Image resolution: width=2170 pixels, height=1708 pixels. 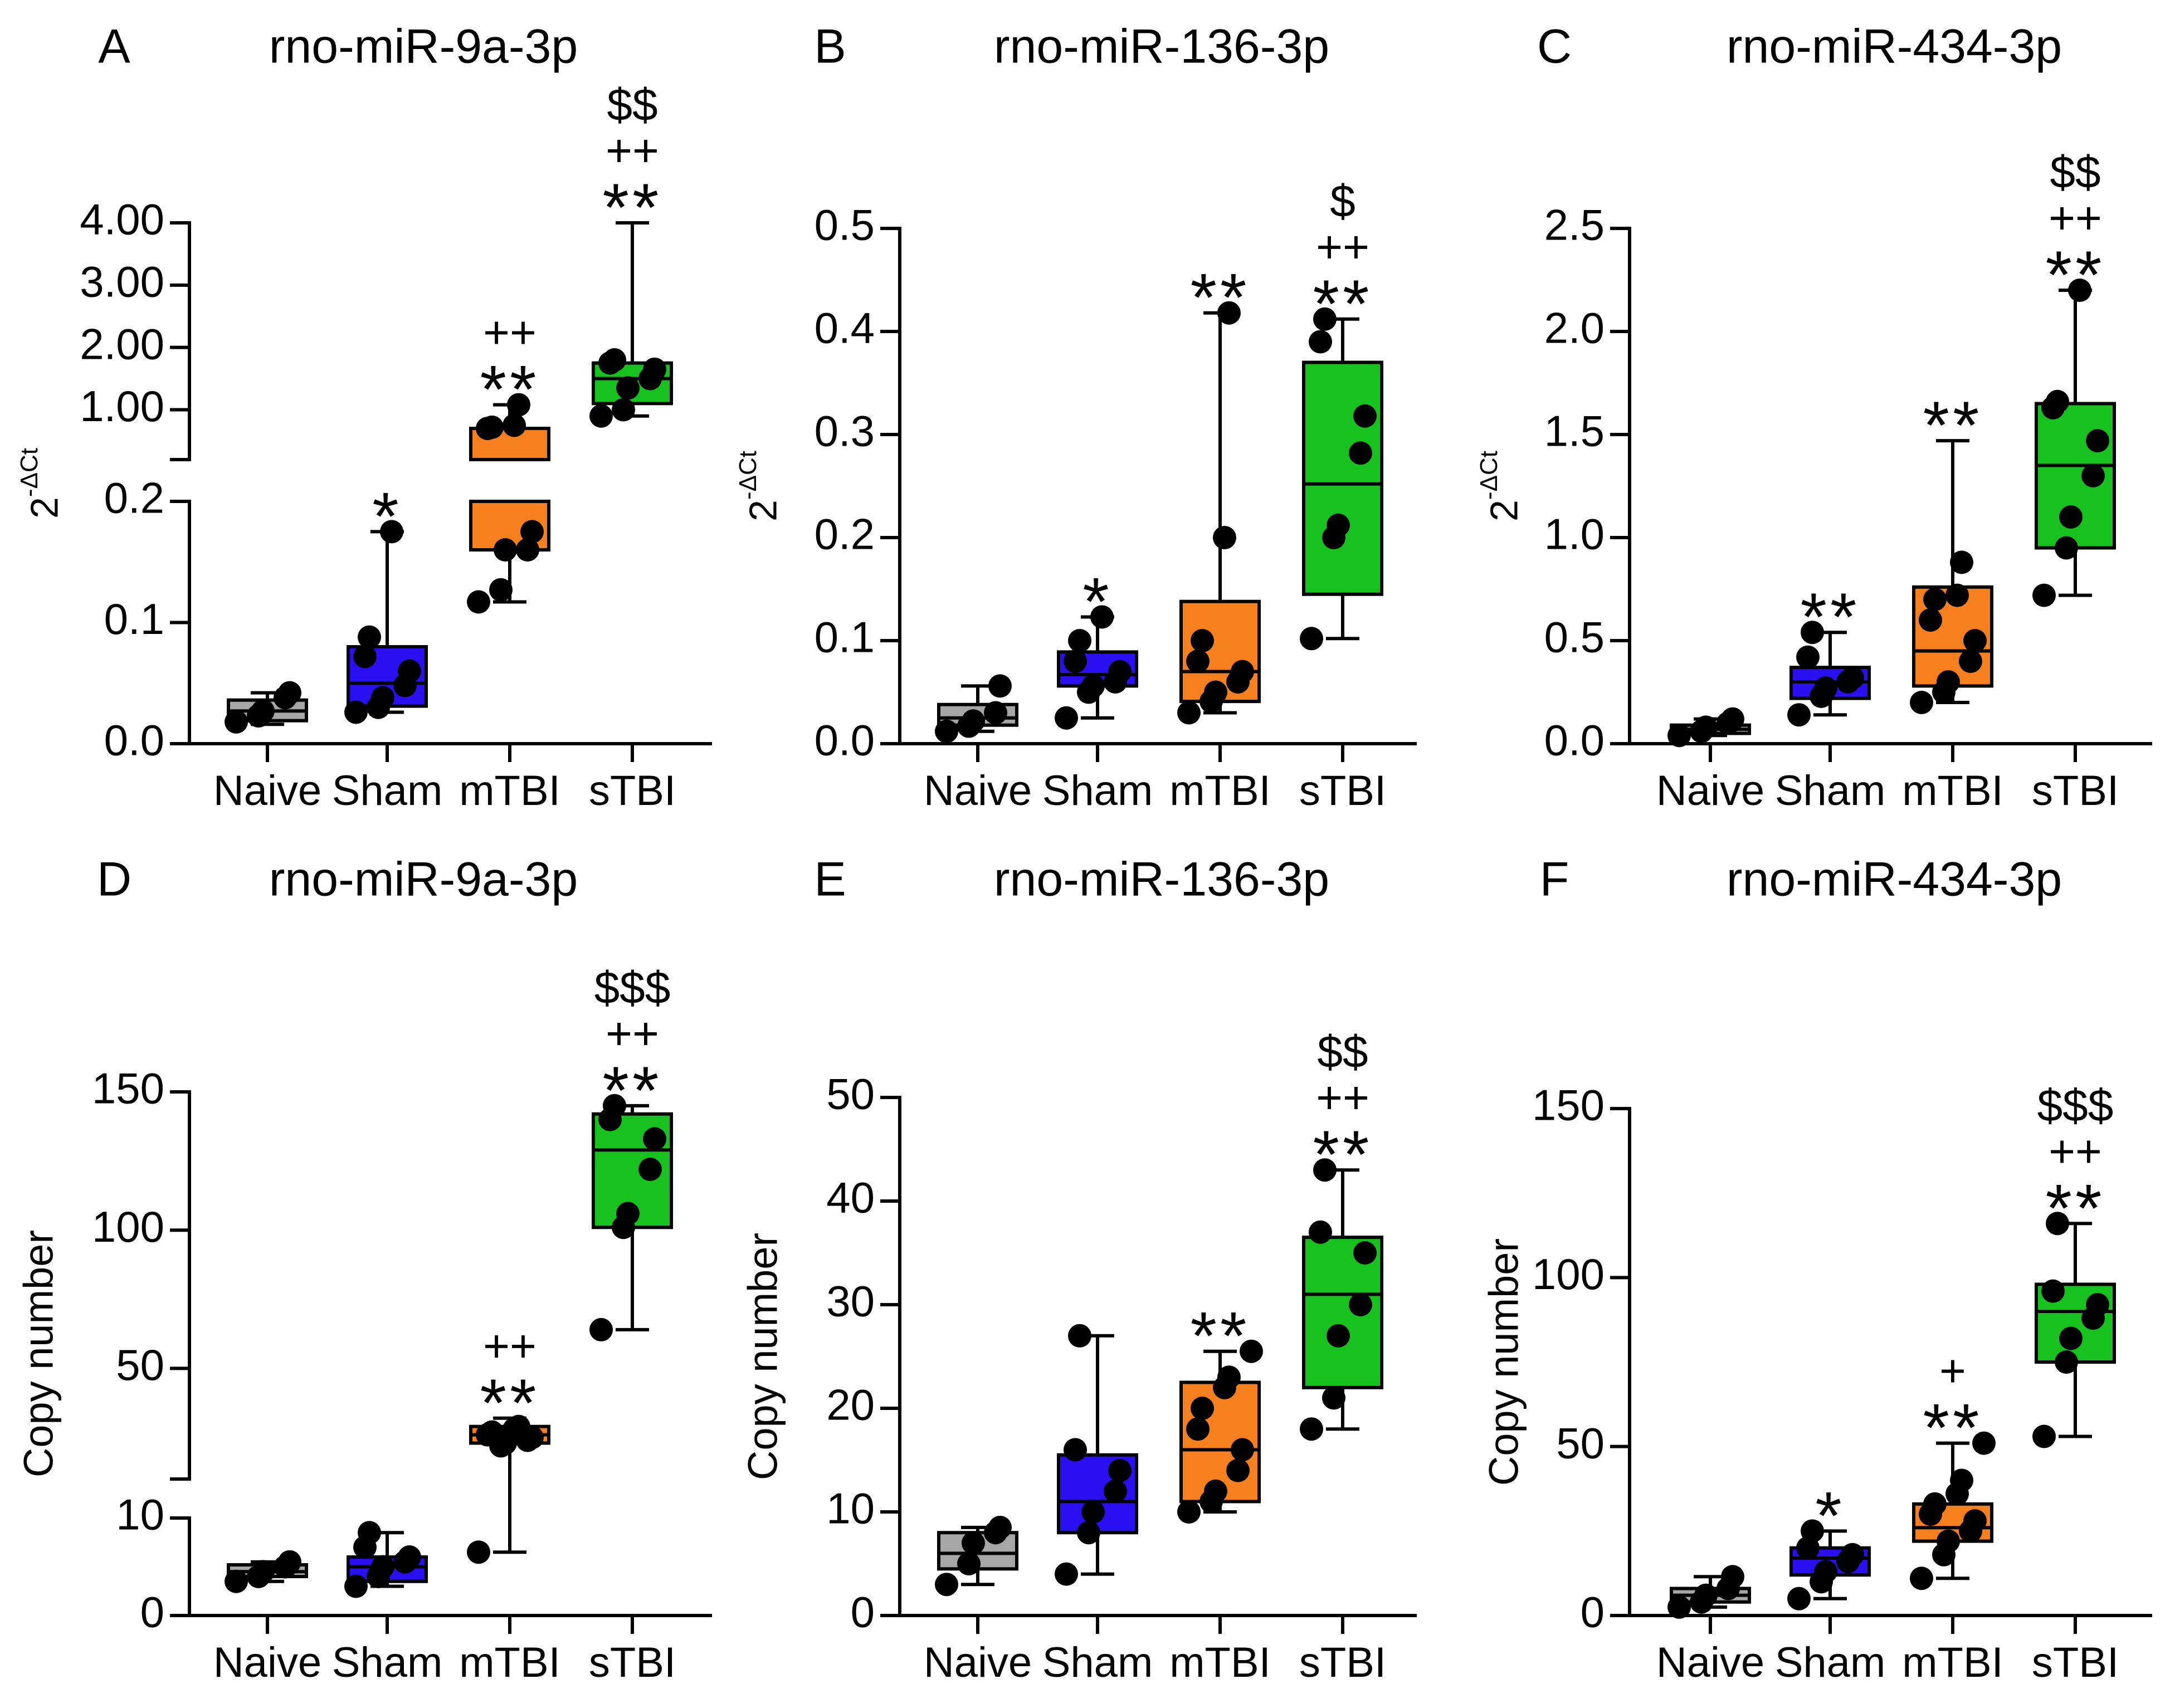 I want to click on x-tick-label-stbi: sTBI, so click(x=2076, y=790).